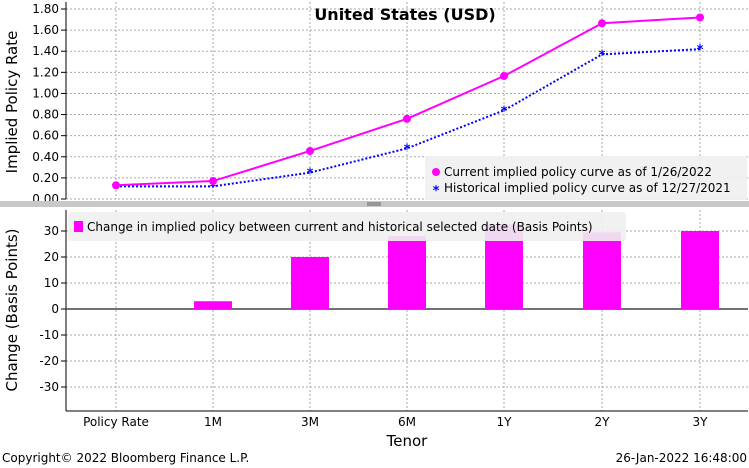  Describe the element at coordinates (310, 283) in the screenshot. I see `bar-3M` at that location.